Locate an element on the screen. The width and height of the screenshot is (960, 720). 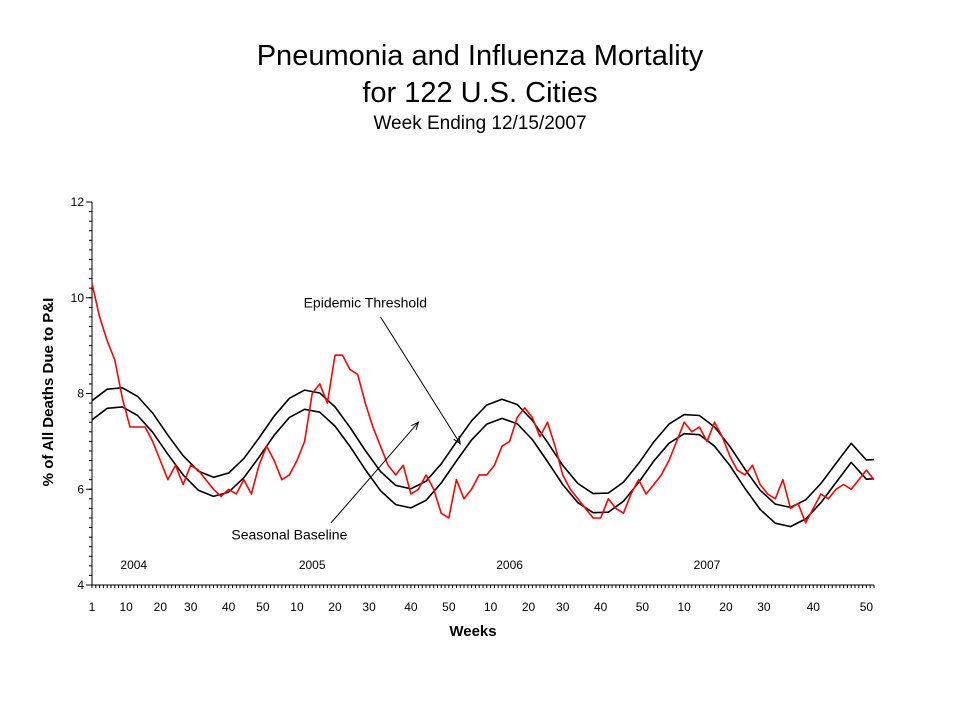
year-label: 2007 is located at coordinates (707, 565).